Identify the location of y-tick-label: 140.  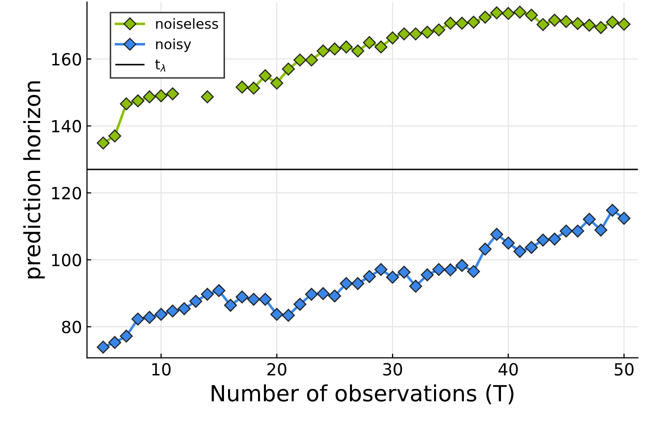
(67, 126).